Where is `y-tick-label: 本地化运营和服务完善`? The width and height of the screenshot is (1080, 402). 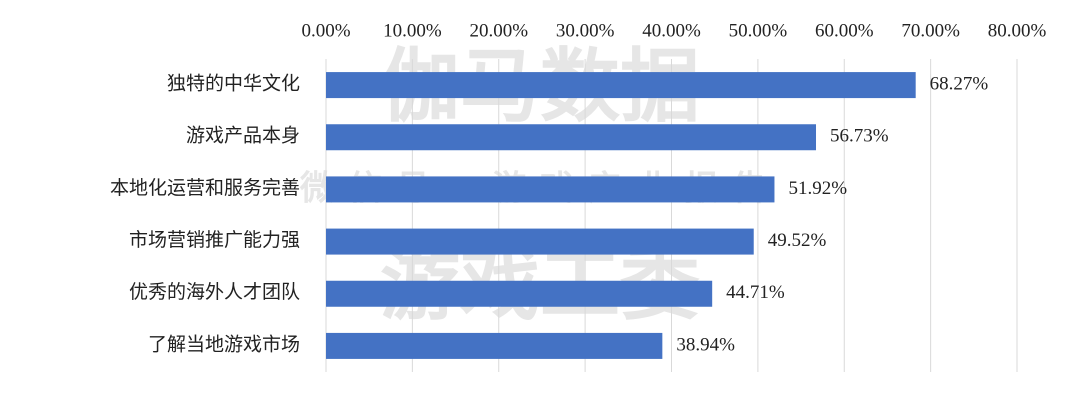
y-tick-label: 本地化运营和服务完善 is located at coordinates (205, 188).